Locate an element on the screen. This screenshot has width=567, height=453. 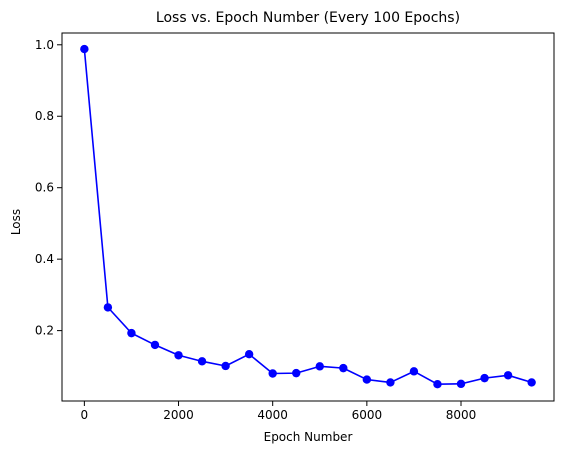
y-axis-label: Loss is located at coordinates (16, 222).